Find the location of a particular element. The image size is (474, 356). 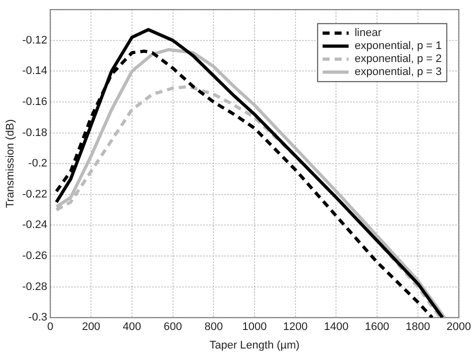

y-tick-label: -0.16 is located at coordinates (35, 102).